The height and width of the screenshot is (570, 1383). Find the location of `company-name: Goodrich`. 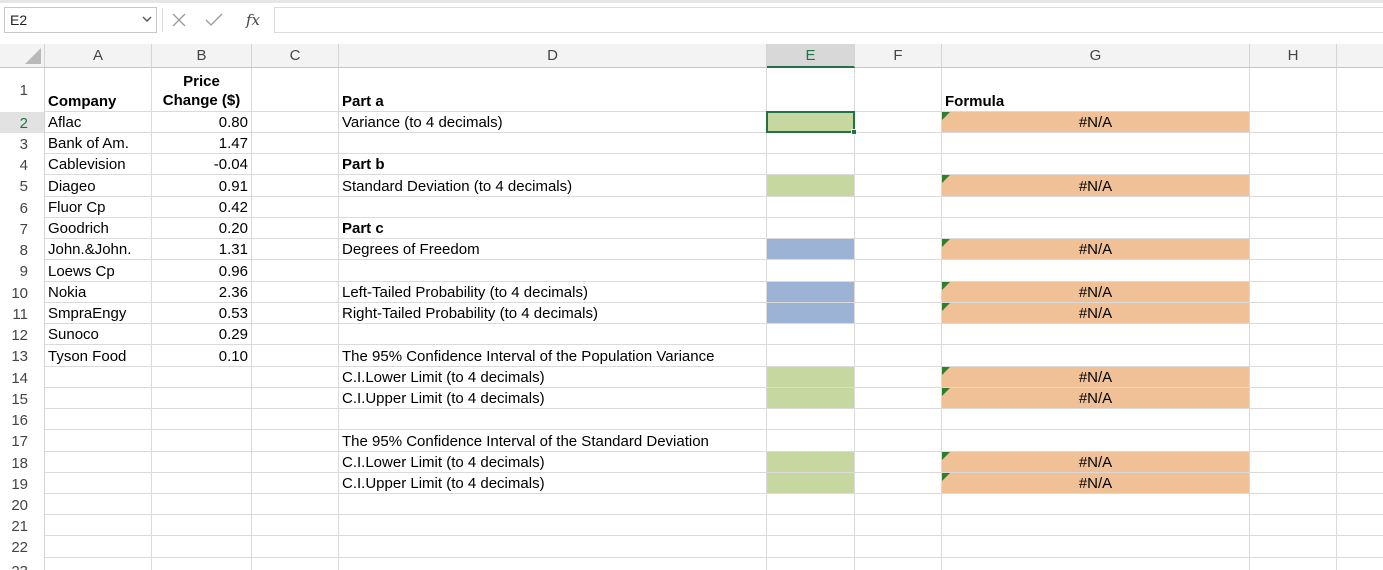

company-name: Goodrich is located at coordinates (98, 228).